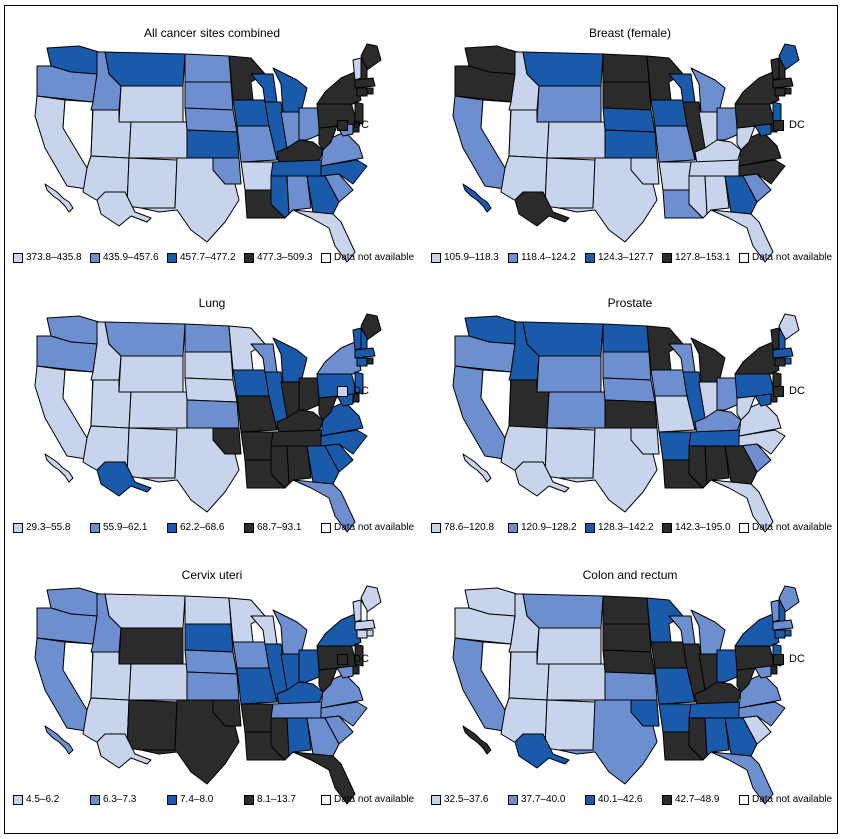  Describe the element at coordinates (715, 438) in the screenshot. I see `state-tn` at that location.